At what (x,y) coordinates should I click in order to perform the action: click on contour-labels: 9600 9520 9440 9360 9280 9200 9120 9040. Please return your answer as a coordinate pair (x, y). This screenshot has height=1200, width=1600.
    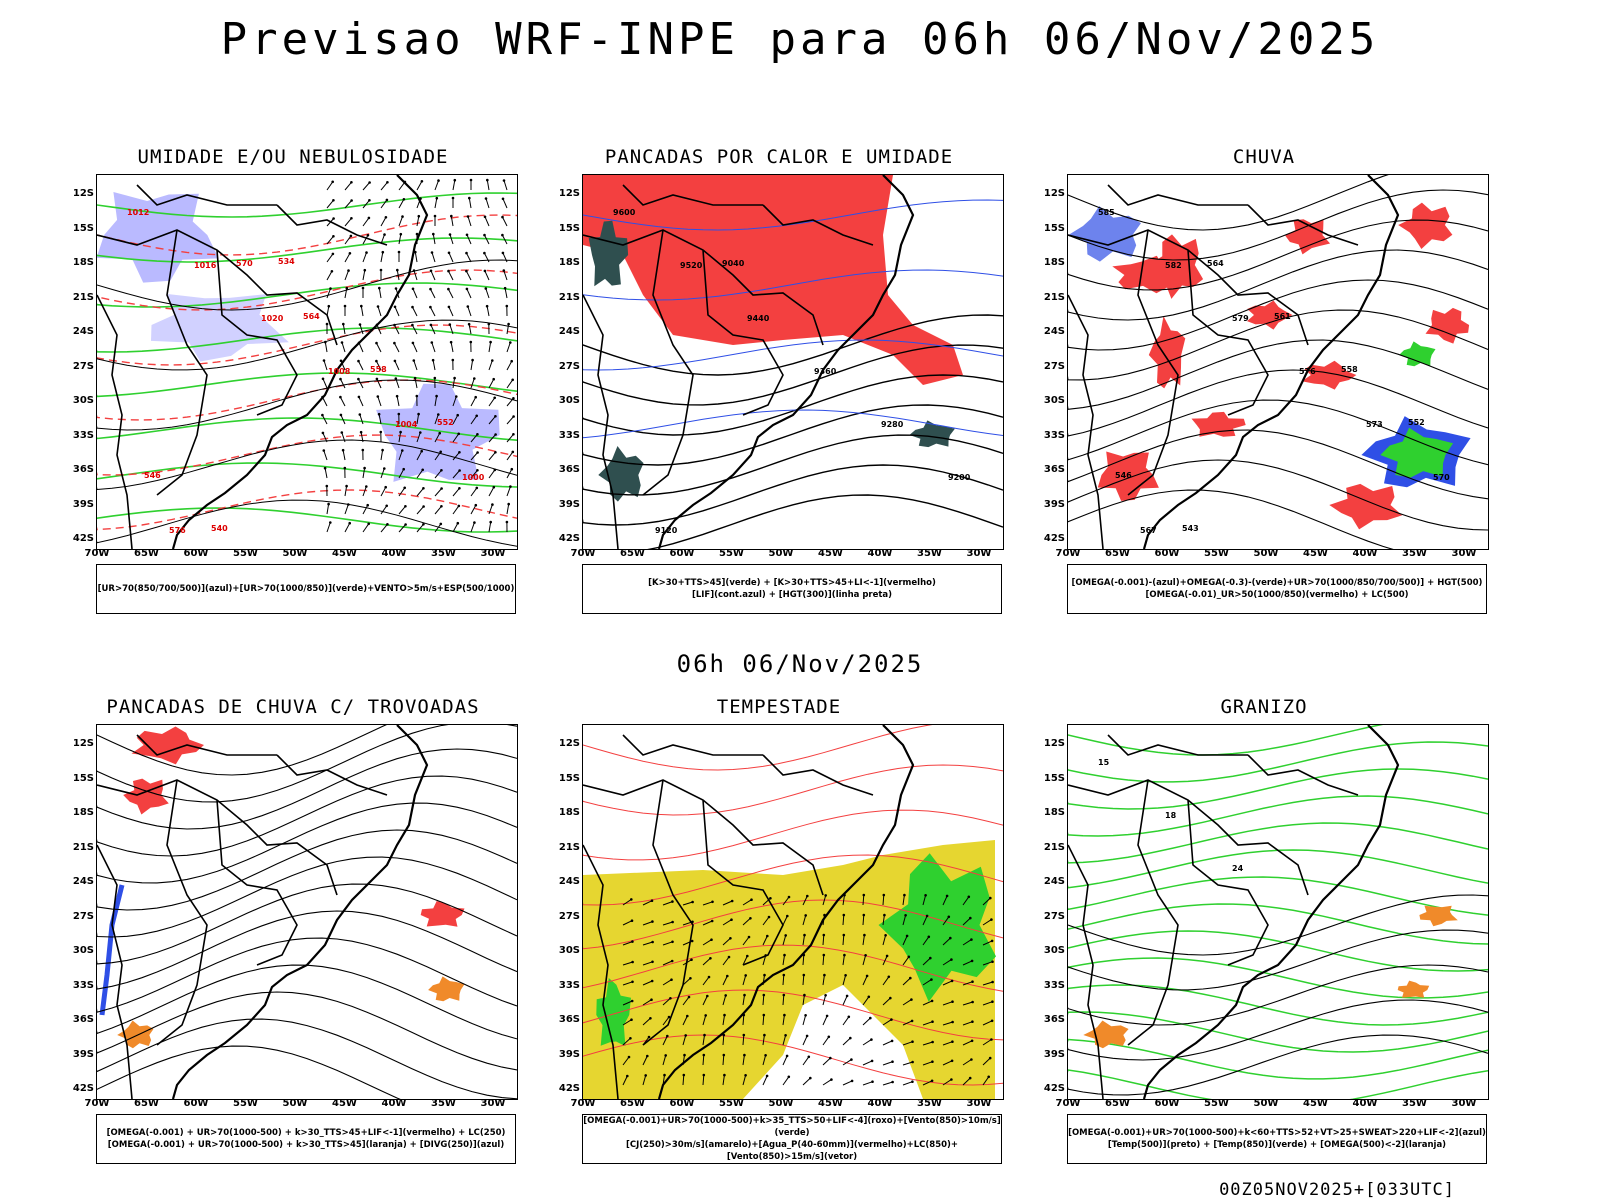
    Looking at the image, I should click on (792, 371).